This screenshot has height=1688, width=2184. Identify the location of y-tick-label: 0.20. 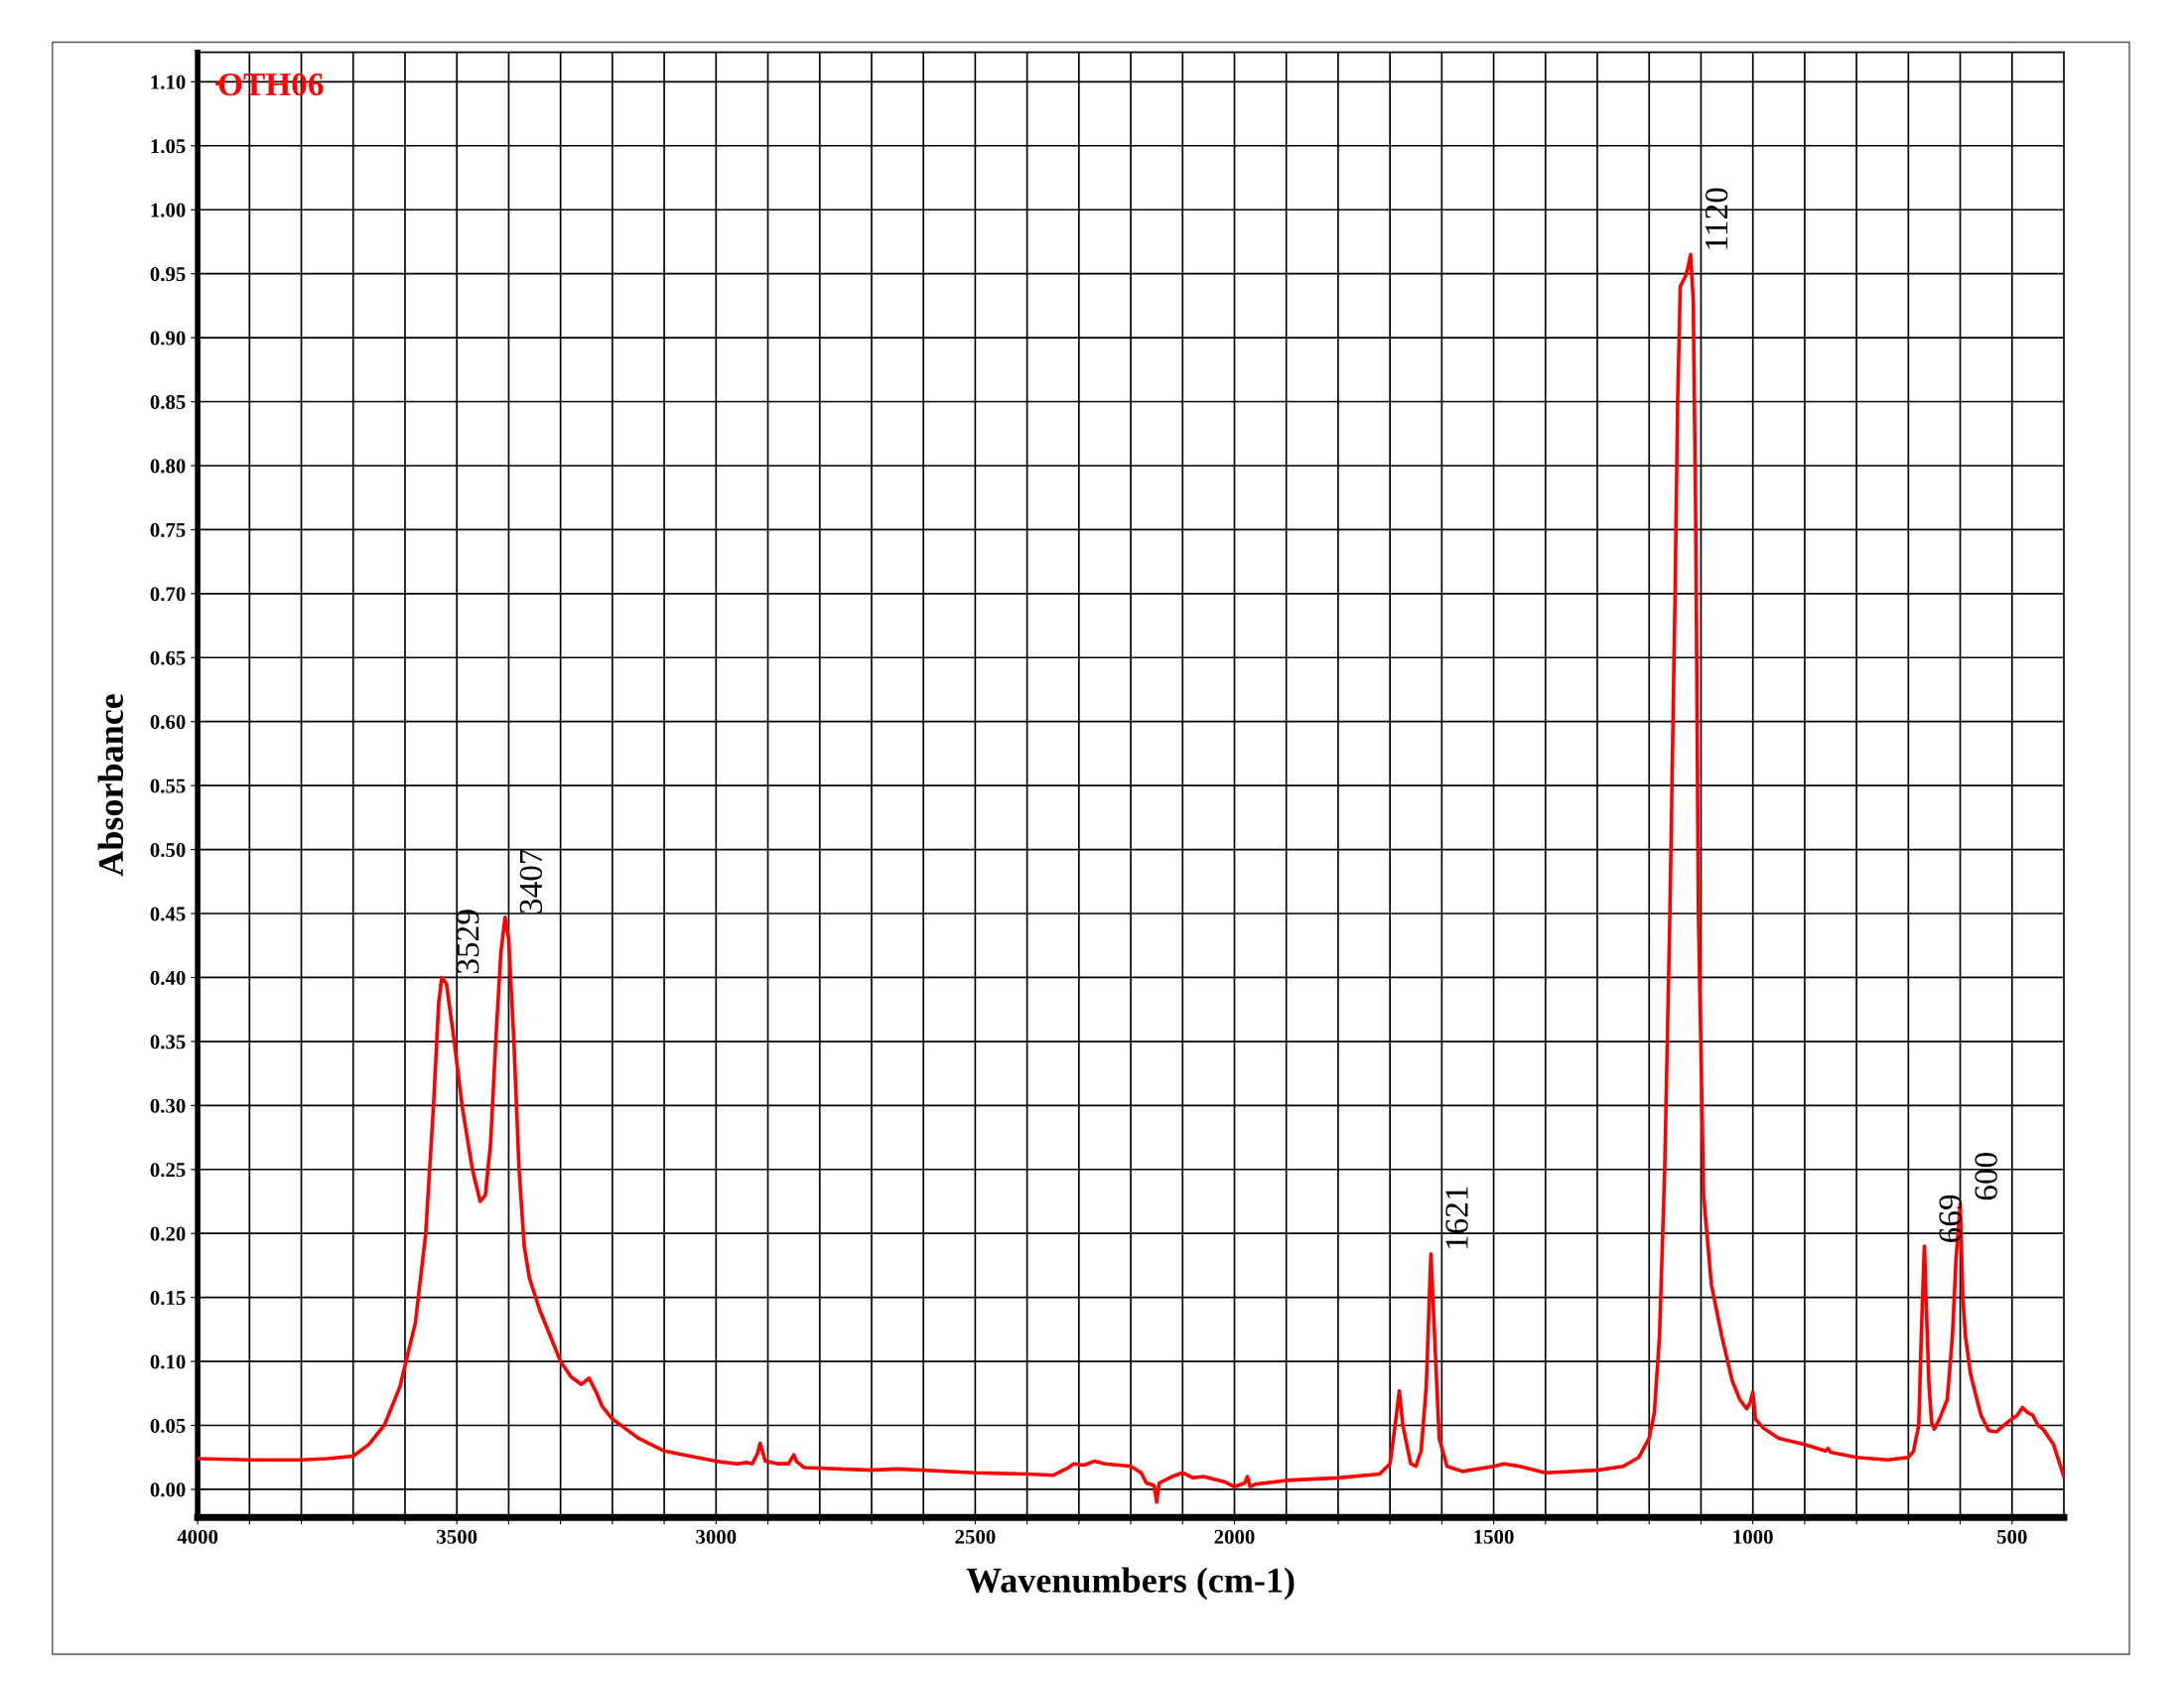
(168, 1233).